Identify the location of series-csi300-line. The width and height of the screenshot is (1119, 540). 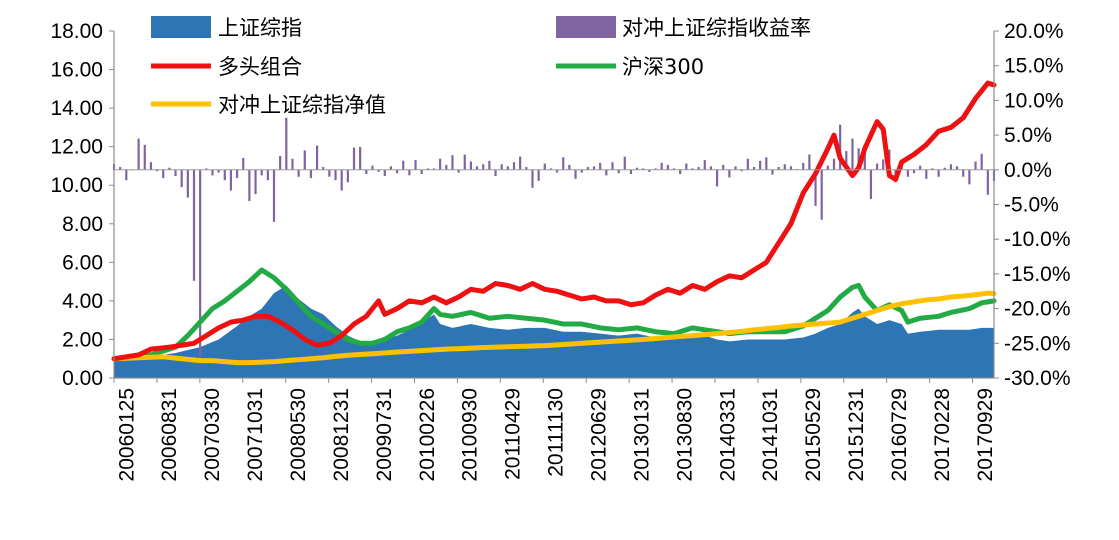
(554, 314).